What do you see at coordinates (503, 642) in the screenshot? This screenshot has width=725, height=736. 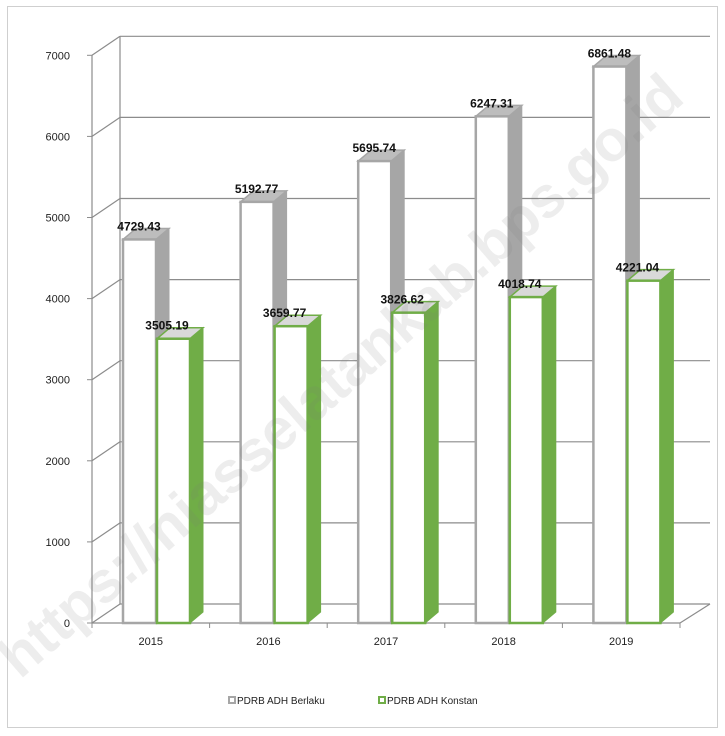 I see `x-tick-label: 2018` at bounding box center [503, 642].